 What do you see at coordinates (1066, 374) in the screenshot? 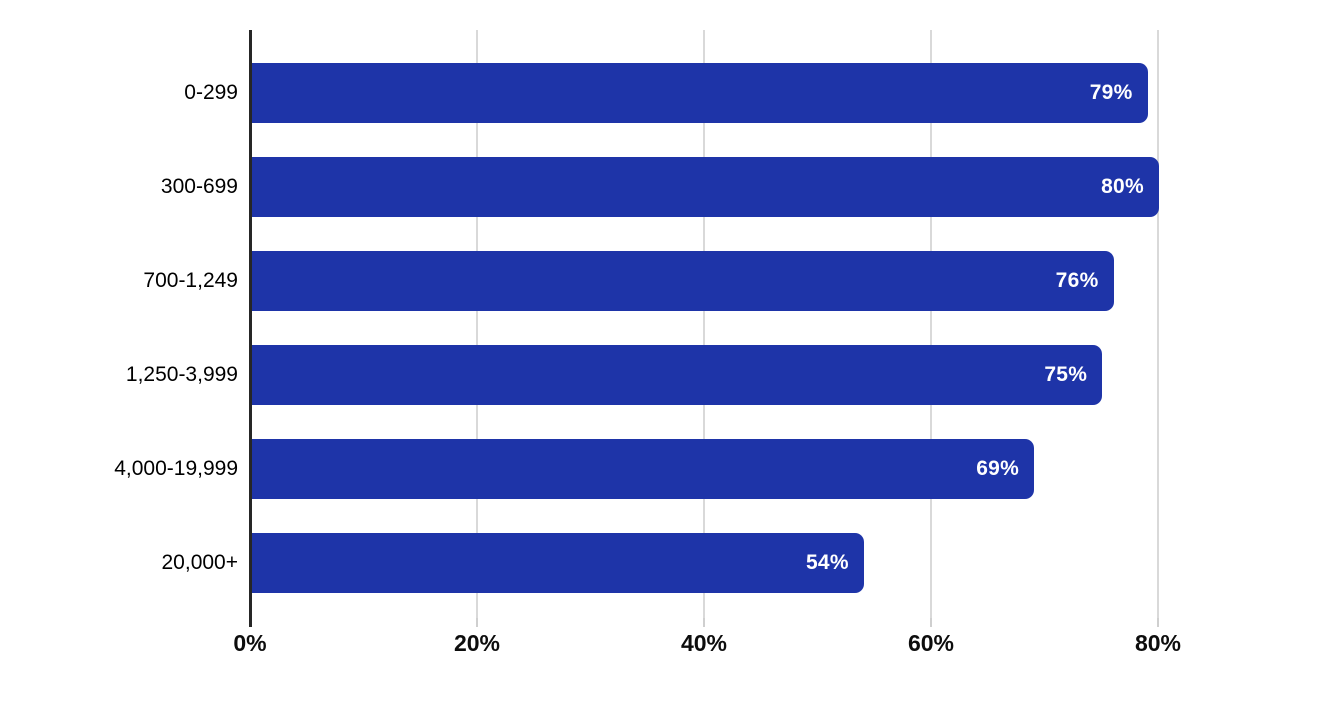
I see `bar-value-label: 75%` at bounding box center [1066, 374].